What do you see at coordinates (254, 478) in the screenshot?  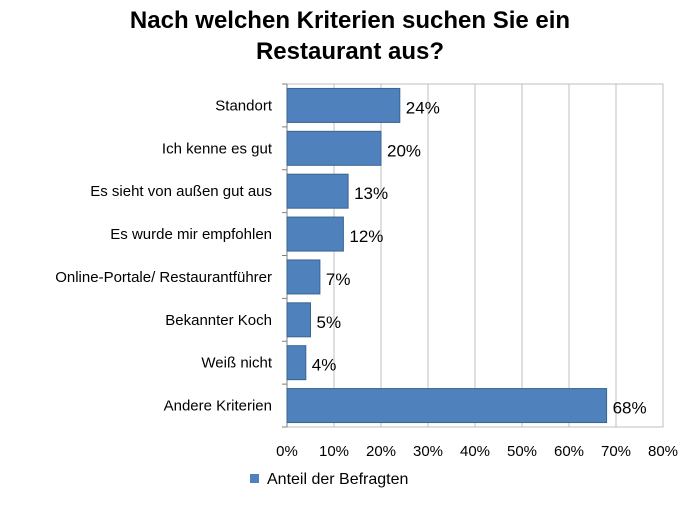 I see `legend-swatch` at bounding box center [254, 478].